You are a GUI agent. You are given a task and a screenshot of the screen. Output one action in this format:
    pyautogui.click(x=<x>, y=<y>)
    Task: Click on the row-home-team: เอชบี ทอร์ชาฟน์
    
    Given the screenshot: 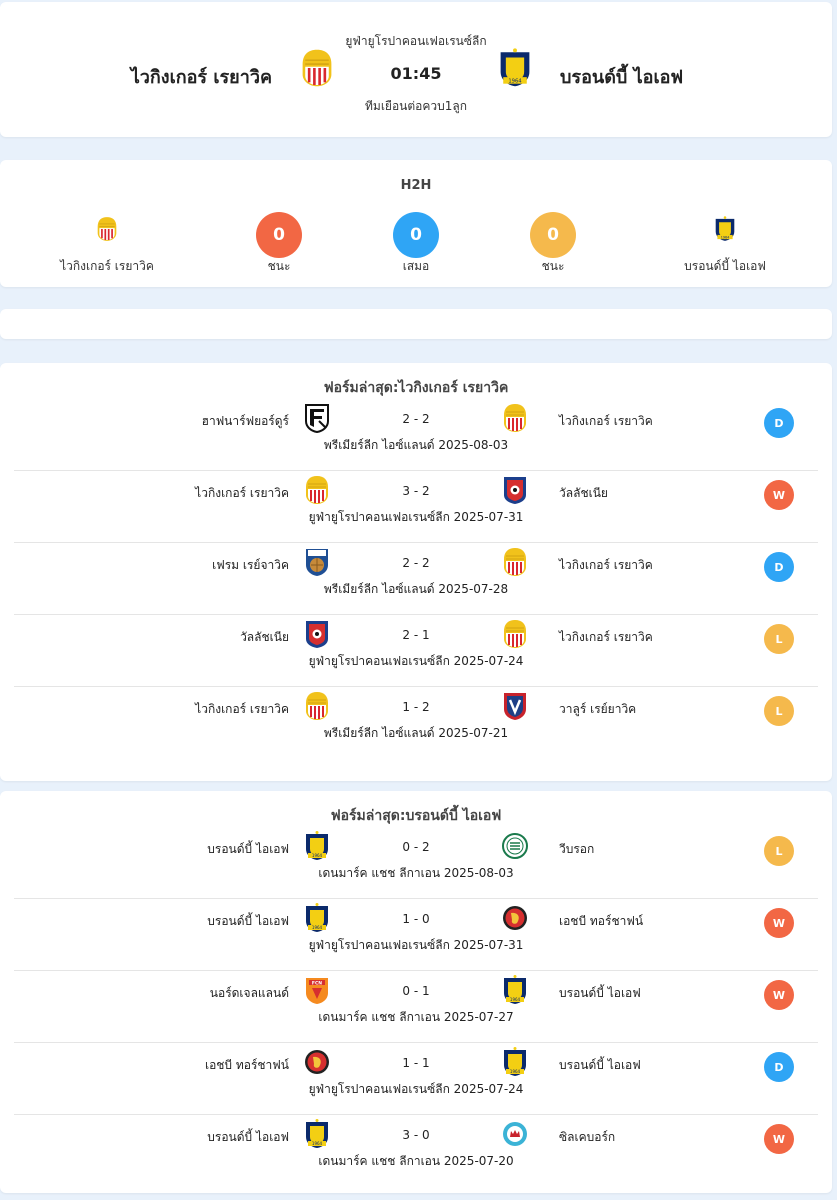 What is the action you would take?
    pyautogui.click(x=246, y=1065)
    